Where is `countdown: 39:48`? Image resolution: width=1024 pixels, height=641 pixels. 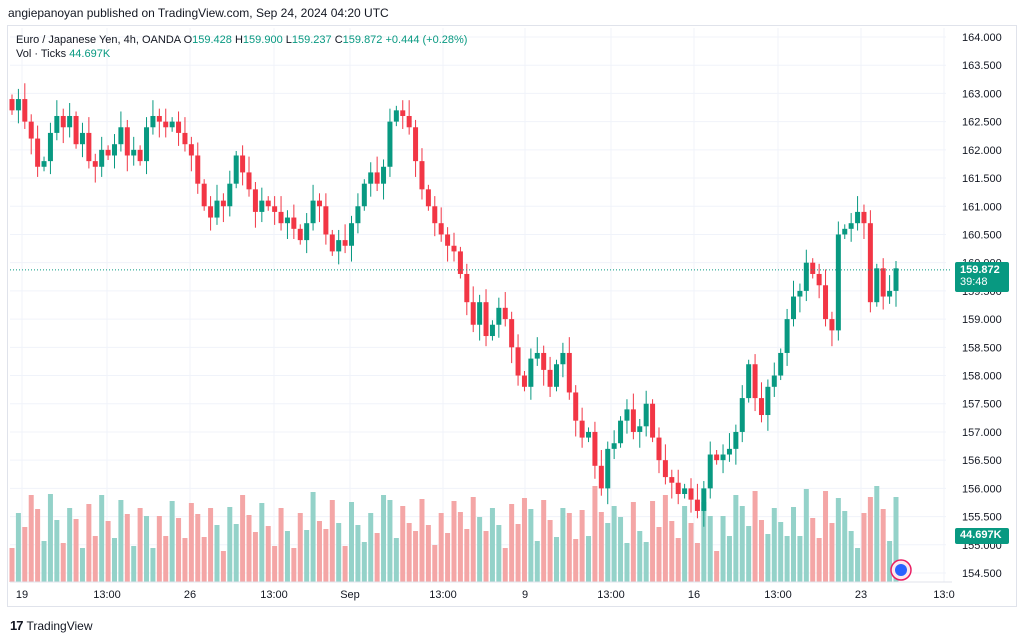
countdown: 39:48 is located at coordinates (974, 282).